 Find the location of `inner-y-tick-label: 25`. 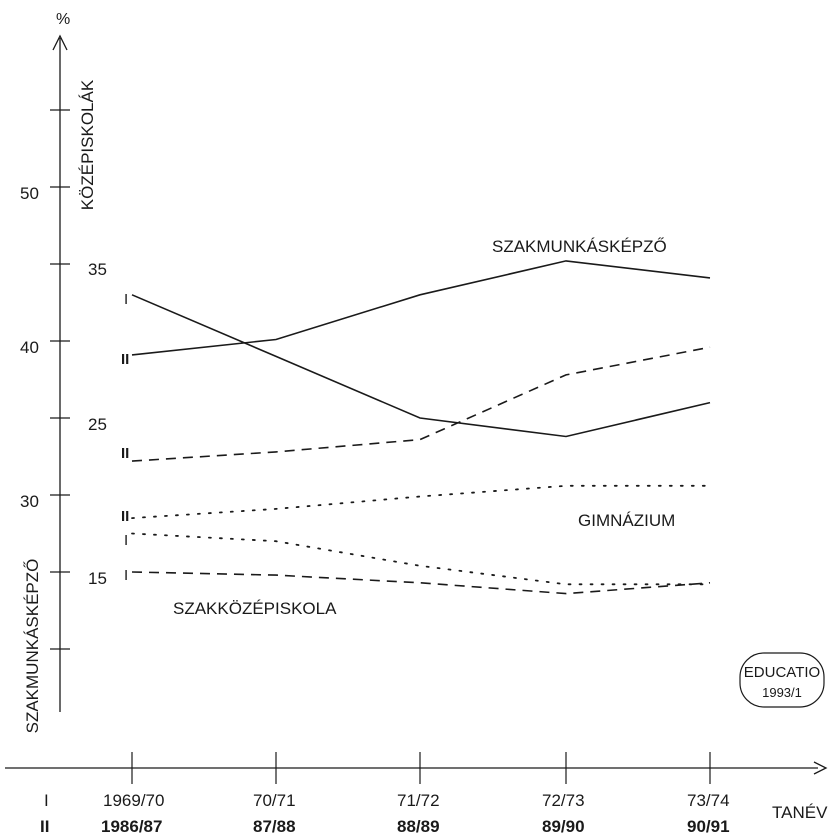

inner-y-tick-label: 25 is located at coordinates (97, 424).